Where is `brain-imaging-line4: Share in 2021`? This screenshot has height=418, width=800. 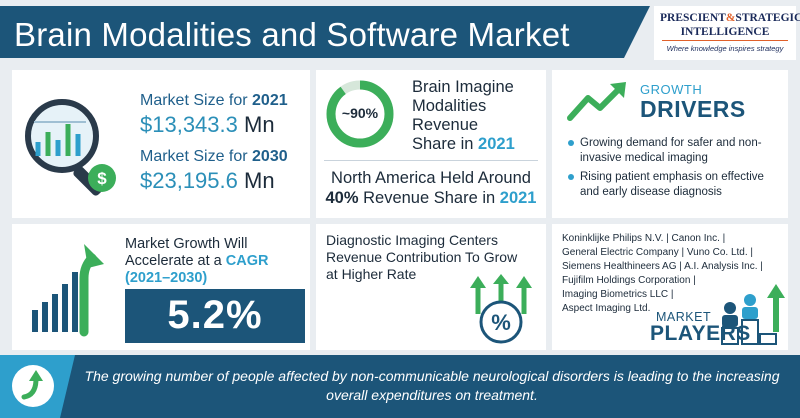
brain-imaging-line4: Share in 2021 is located at coordinates (463, 144).